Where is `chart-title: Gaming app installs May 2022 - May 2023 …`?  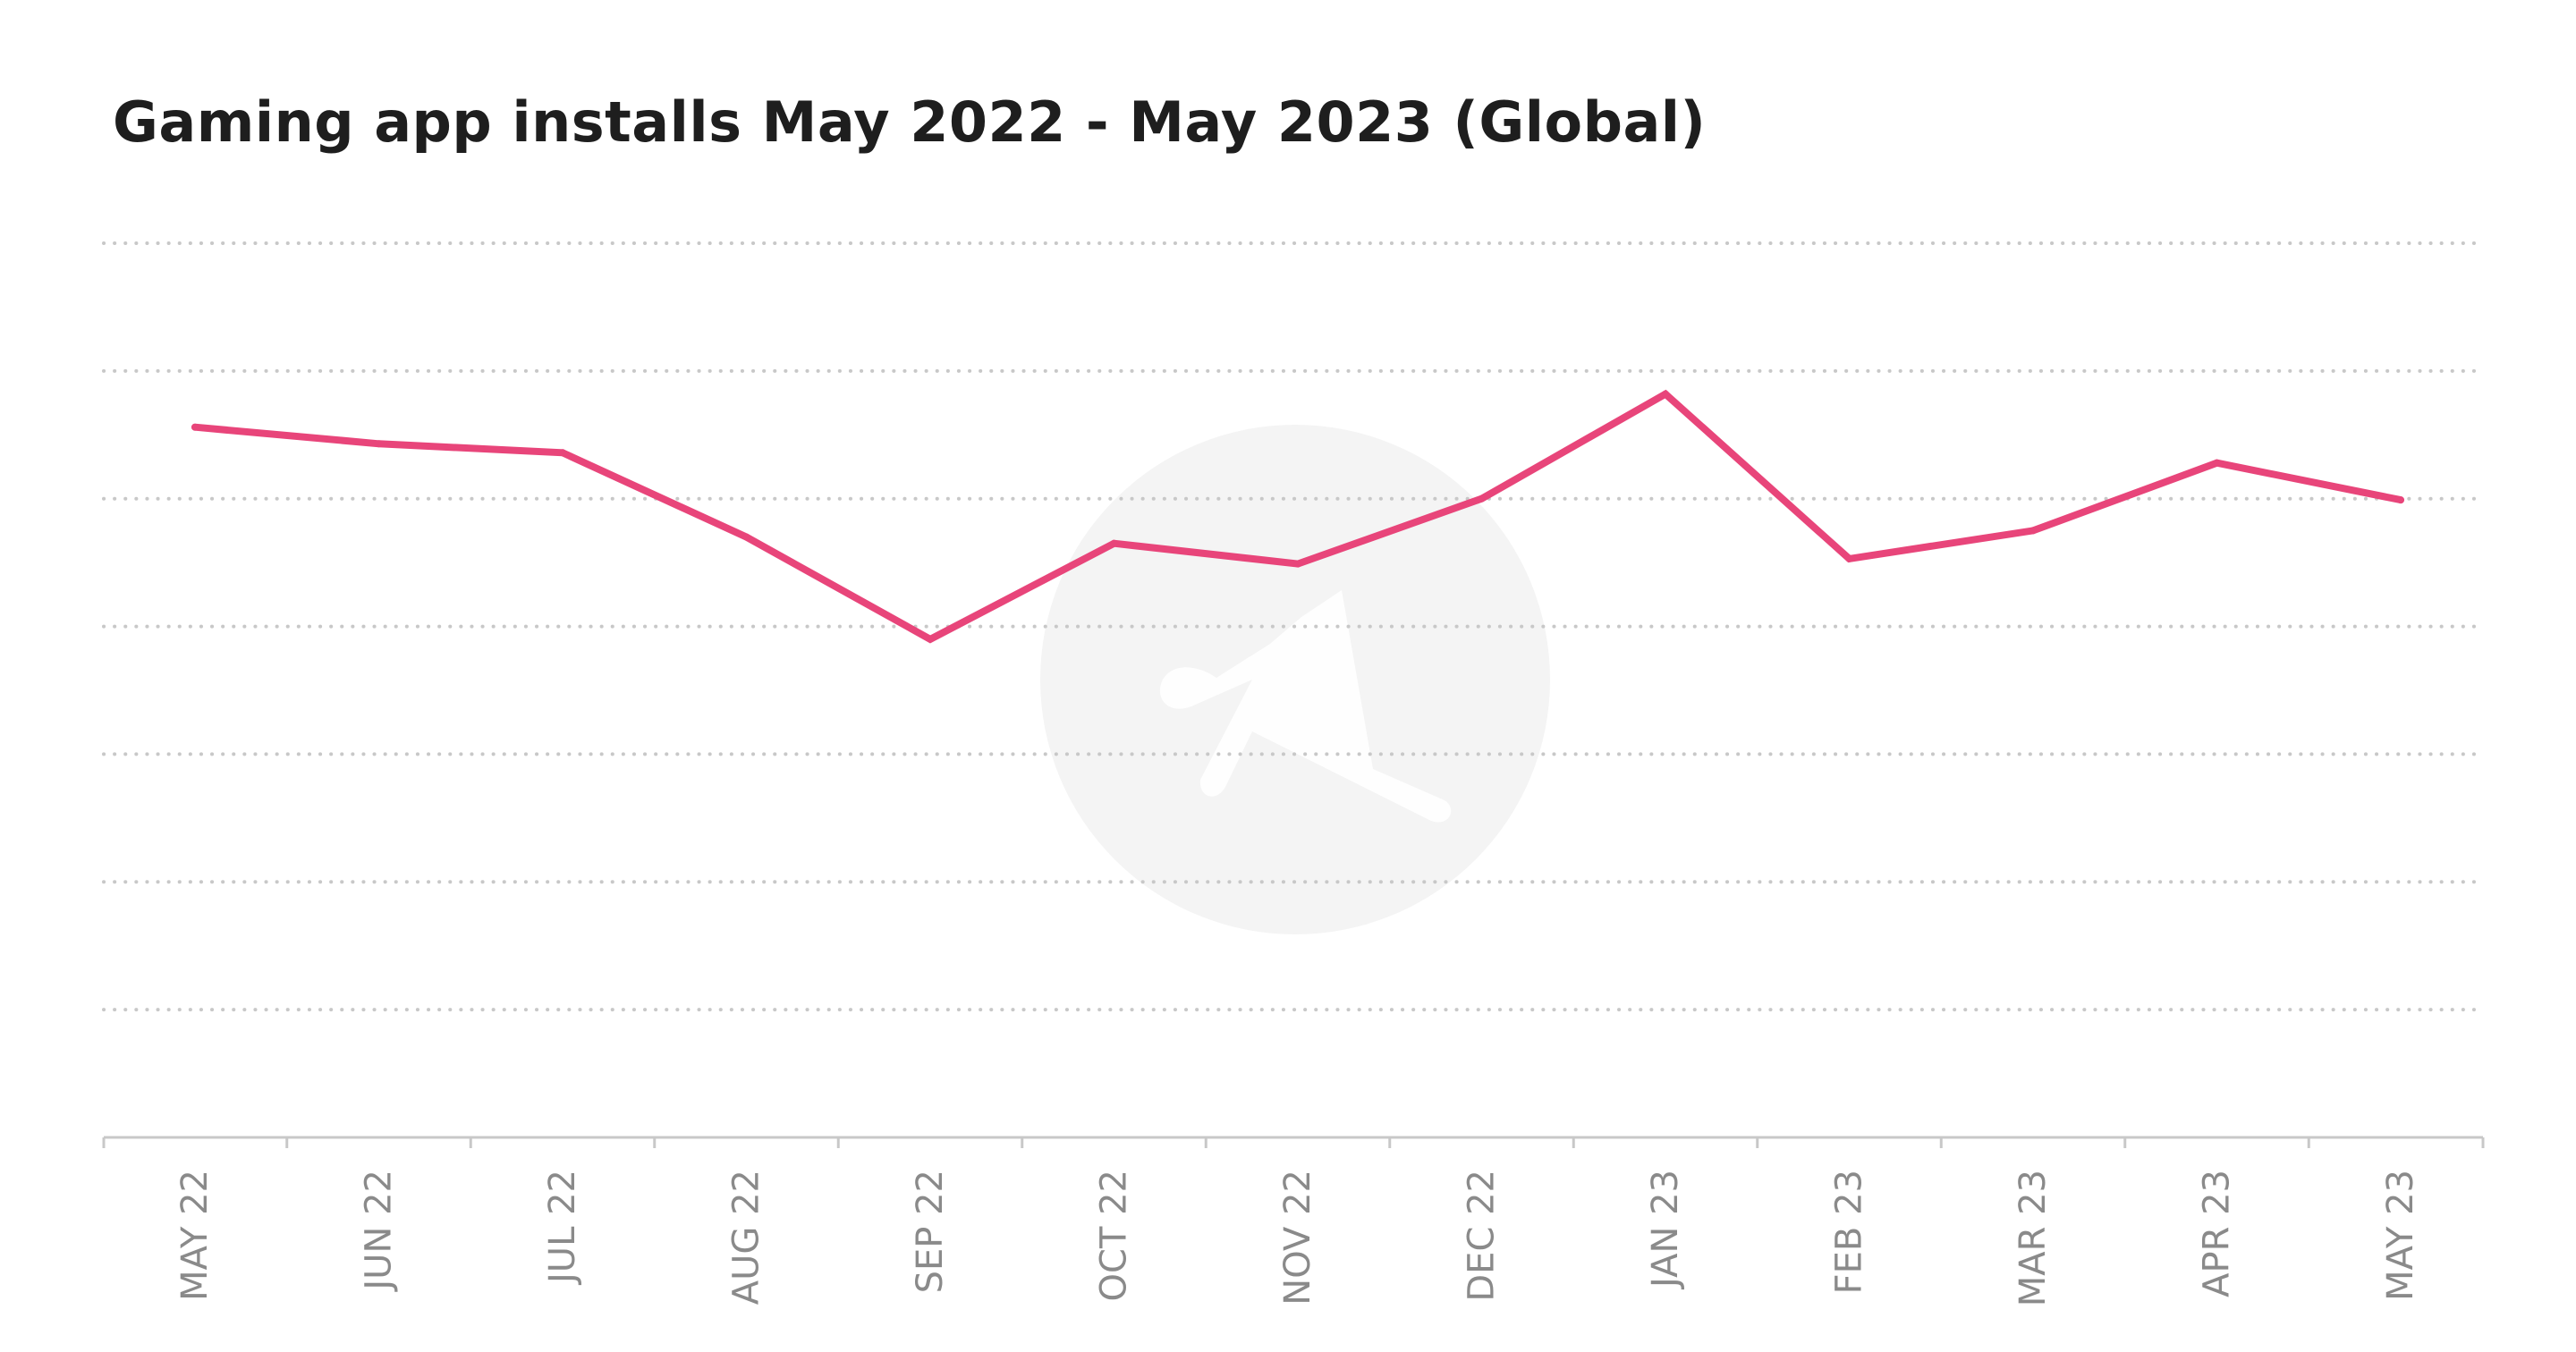 chart-title: Gaming app installs May 2022 - May 2023 … is located at coordinates (910, 122).